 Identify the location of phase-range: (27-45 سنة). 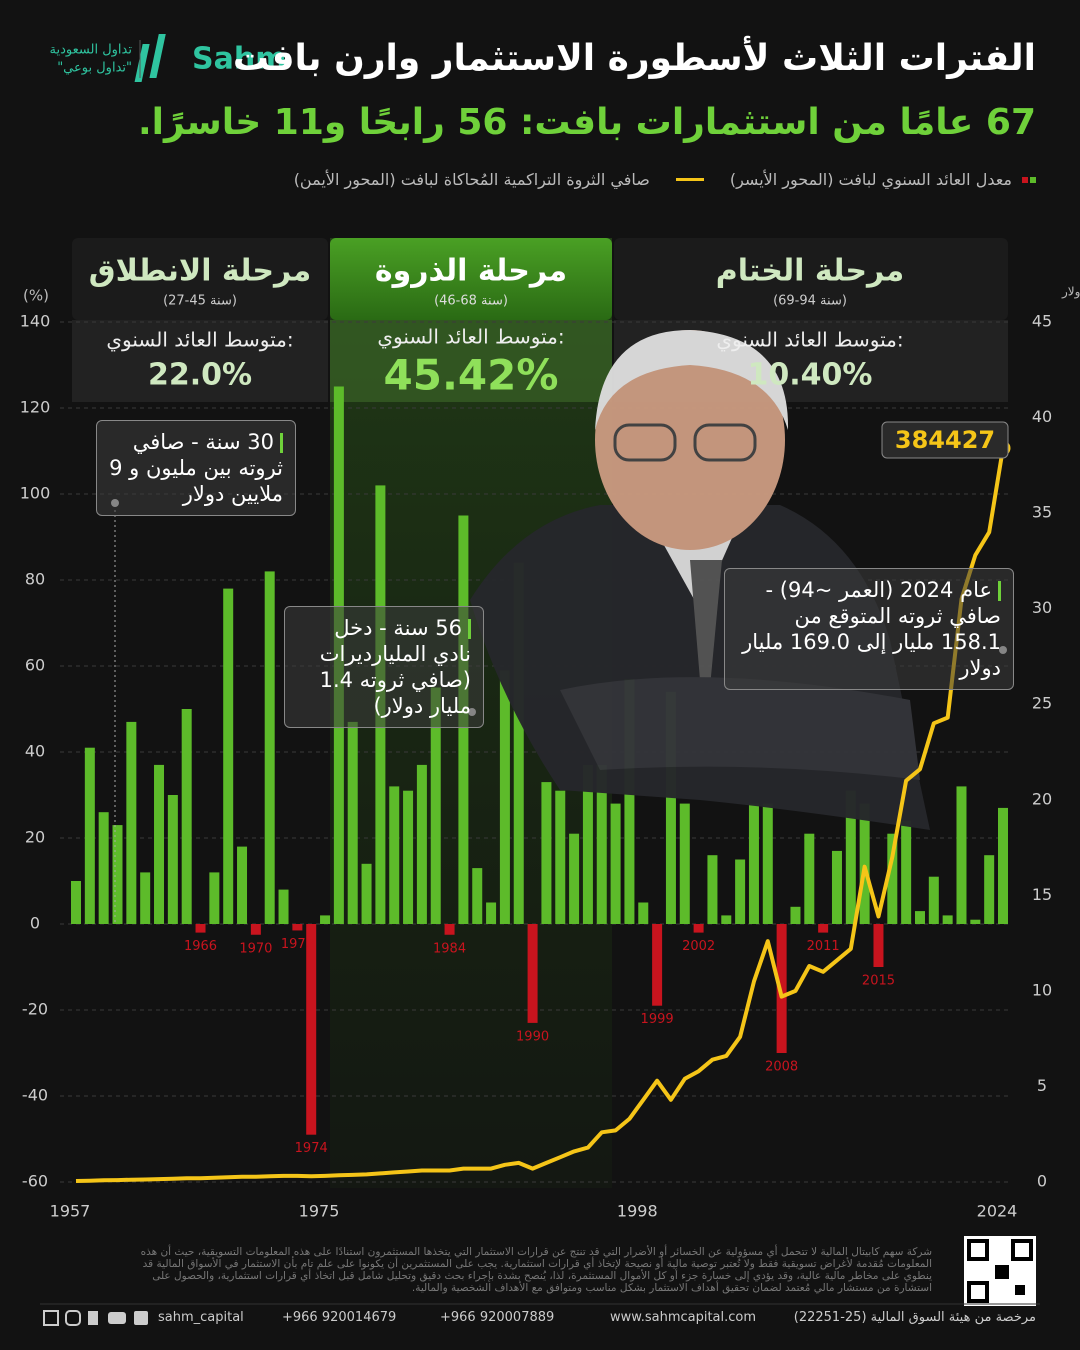
(200, 301).